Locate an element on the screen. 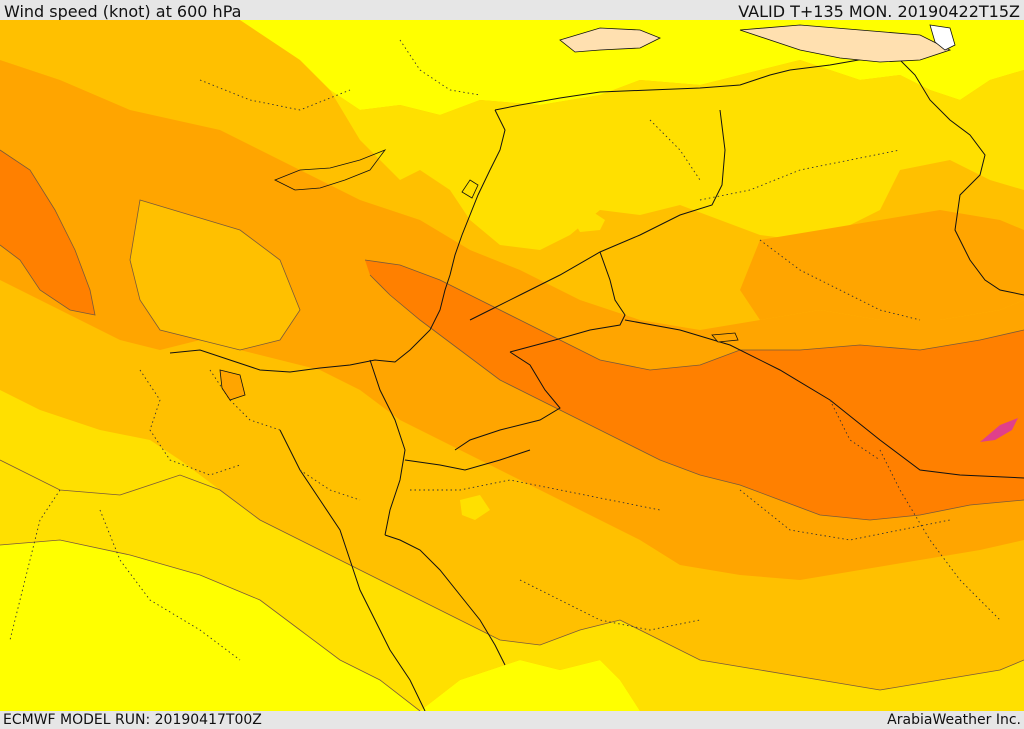  band-yellow-west is located at coordinates (110, 442).